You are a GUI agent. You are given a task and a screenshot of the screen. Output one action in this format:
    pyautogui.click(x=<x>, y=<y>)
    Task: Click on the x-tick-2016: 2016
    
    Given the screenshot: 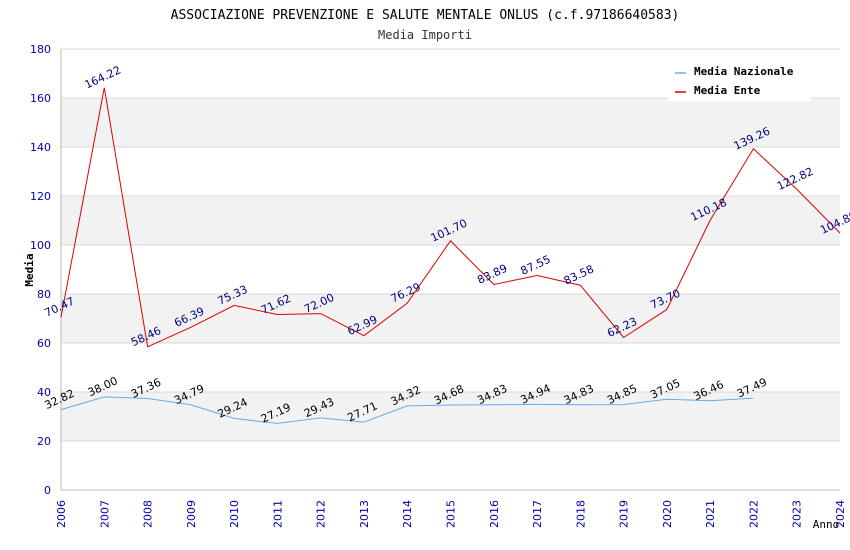 What is the action you would take?
    pyautogui.click(x=494, y=514)
    